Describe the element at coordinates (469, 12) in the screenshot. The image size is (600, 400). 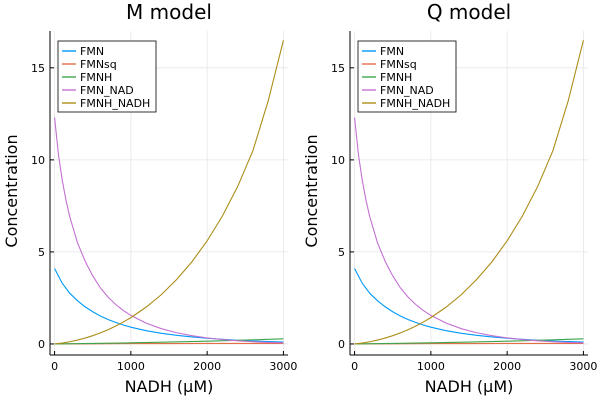
I see `panel-title: Q model` at that location.